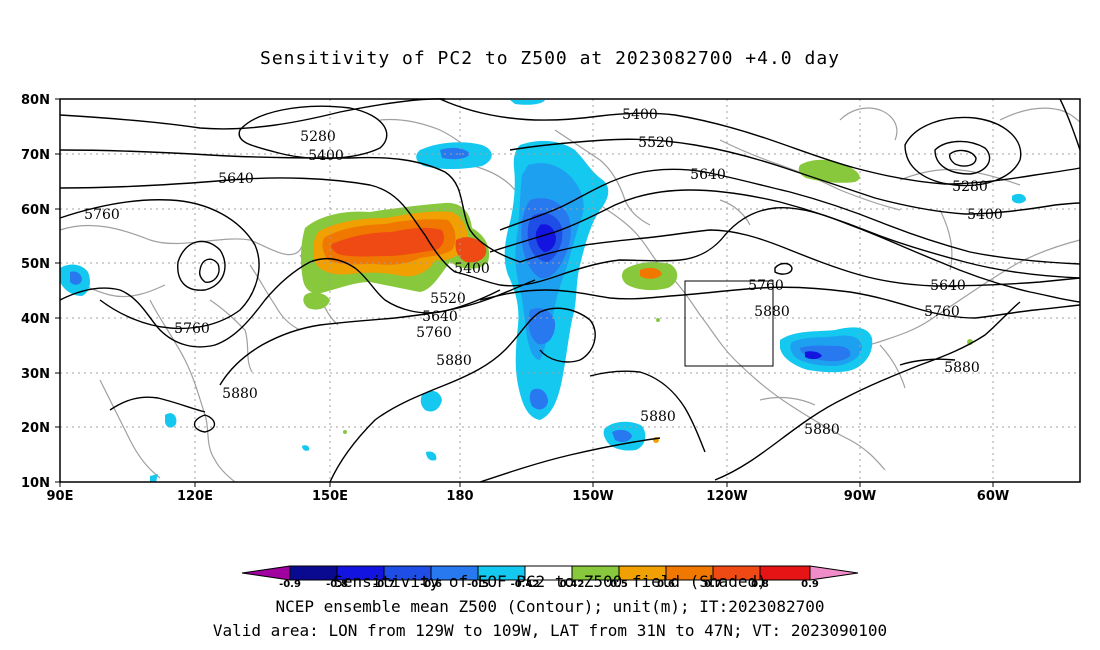 This screenshot has width=1100, height=650. Describe the element at coordinates (760, 584) in the screenshot. I see `colorbar-tick-label: 0.8` at that location.